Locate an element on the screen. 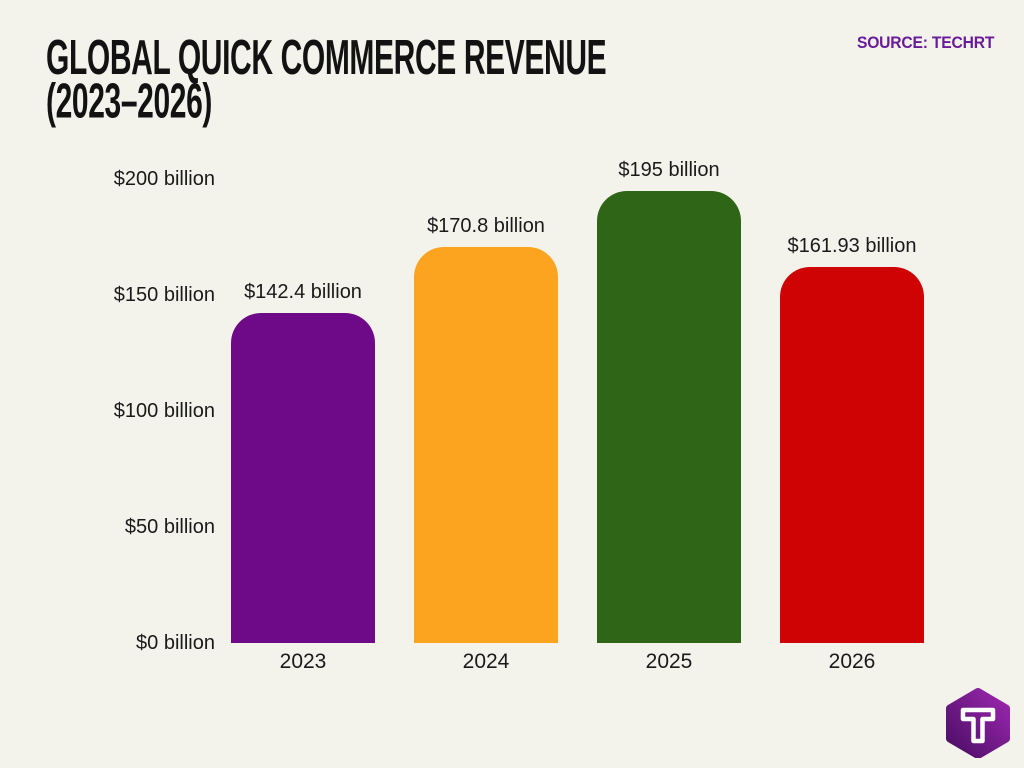 This screenshot has height=768, width=1024. x-axis-label-2023: 2023 is located at coordinates (303, 661).